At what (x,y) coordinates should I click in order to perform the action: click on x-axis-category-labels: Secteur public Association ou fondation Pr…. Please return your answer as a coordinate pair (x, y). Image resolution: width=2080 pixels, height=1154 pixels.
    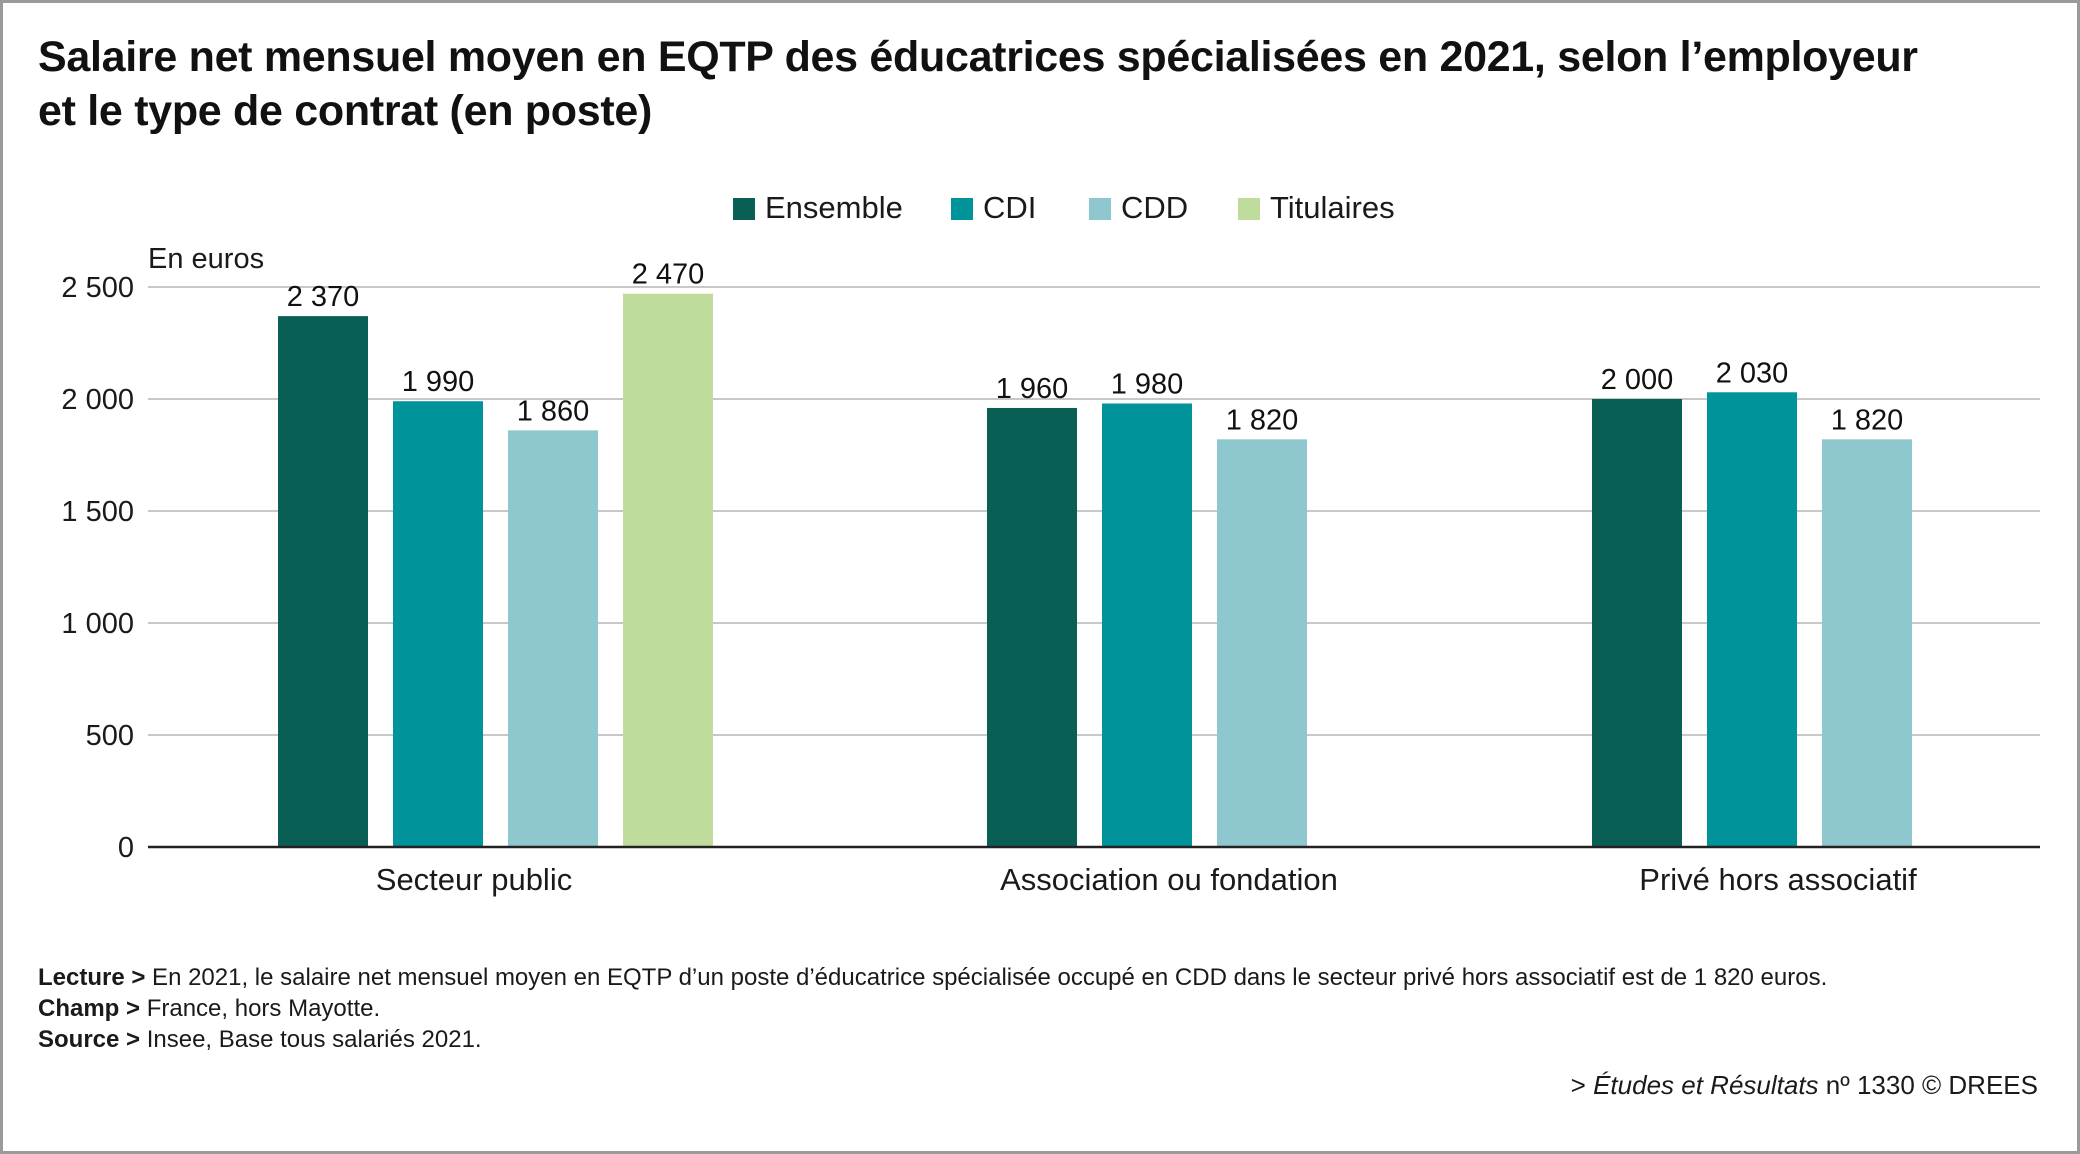
    Looking at the image, I should click on (1146, 879).